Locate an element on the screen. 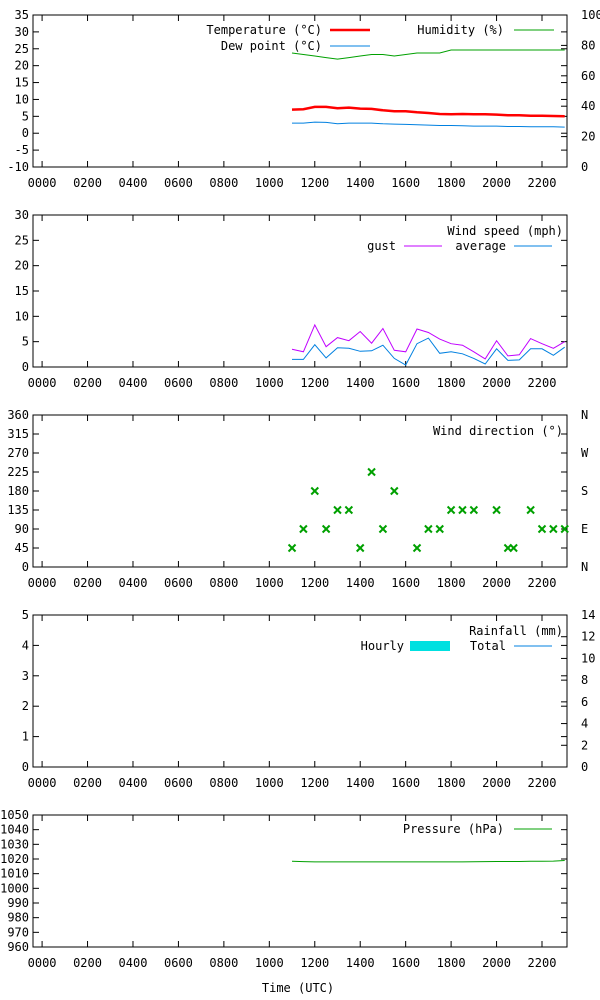 The image size is (600, 1000). legend-label: average is located at coordinates (480, 246).